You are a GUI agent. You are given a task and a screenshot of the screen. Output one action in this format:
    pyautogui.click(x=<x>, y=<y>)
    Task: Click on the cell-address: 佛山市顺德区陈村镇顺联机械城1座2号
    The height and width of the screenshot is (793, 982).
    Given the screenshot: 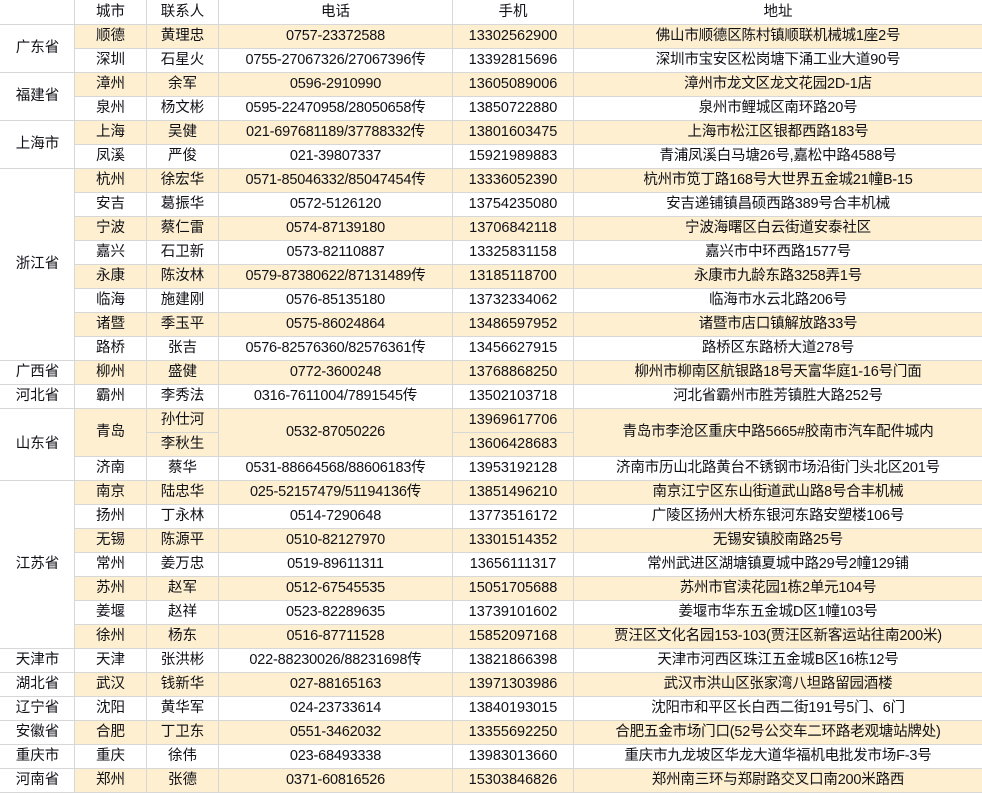 What is the action you would take?
    pyautogui.click(x=778, y=37)
    